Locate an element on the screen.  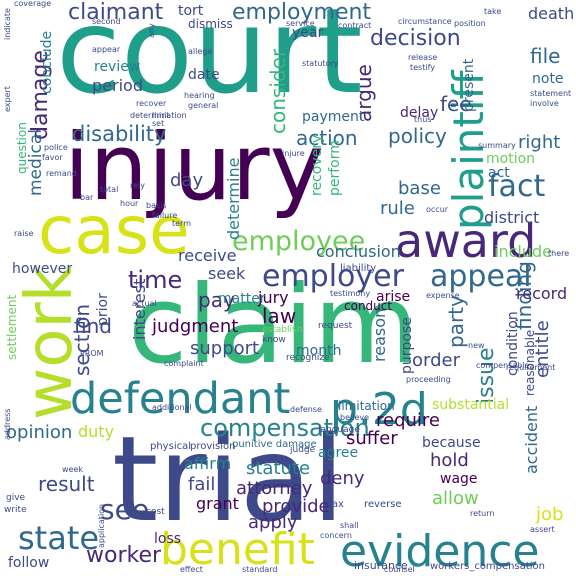
word-note: note is located at coordinates (548, 79).